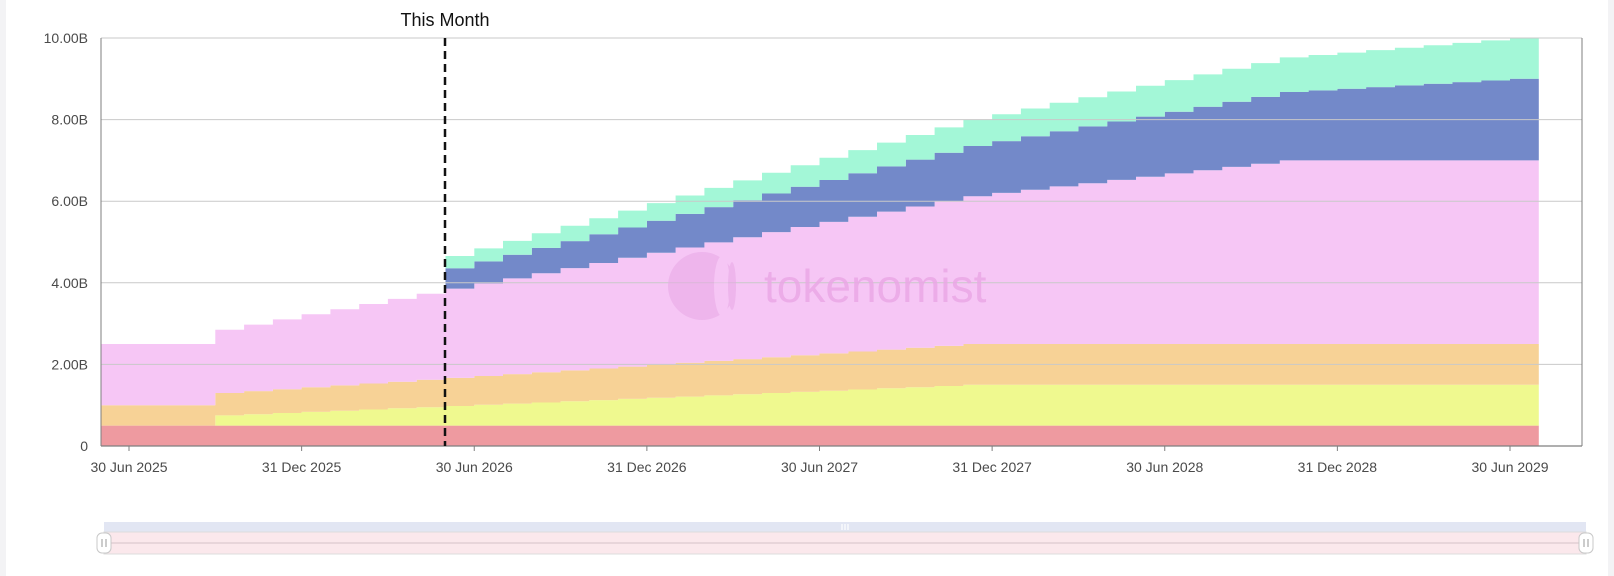 The image size is (1614, 576). What do you see at coordinates (819, 467) in the screenshot?
I see `x-tick-label: 30 Jun 2027` at bounding box center [819, 467].